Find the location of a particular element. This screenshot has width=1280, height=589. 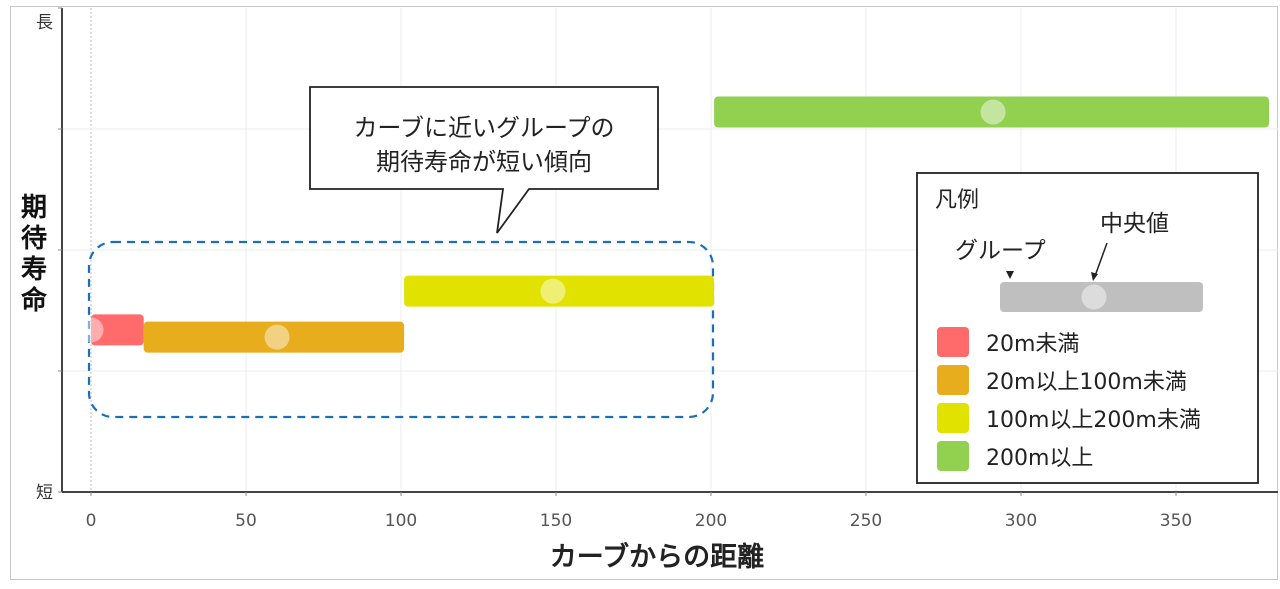

y-top-label: 長 is located at coordinates (44, 23).